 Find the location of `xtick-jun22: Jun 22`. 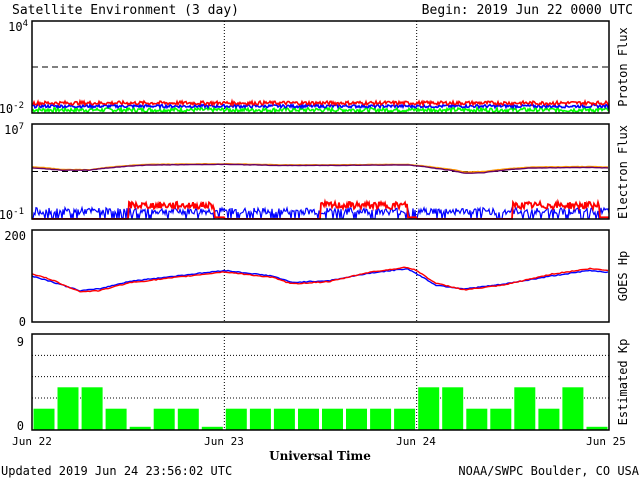

xtick-jun22: Jun 22 is located at coordinates (32, 441).